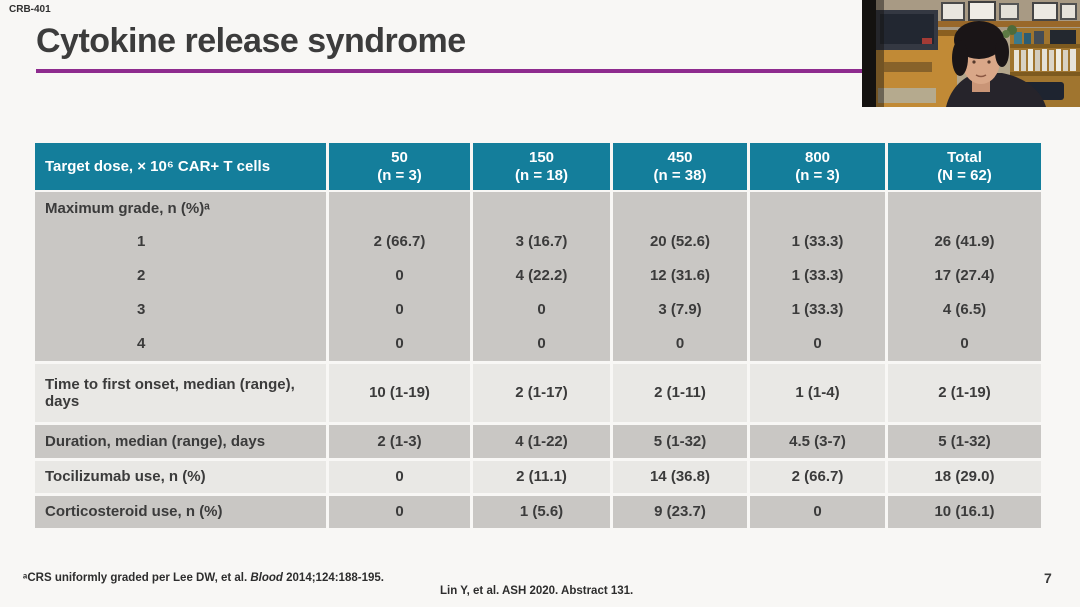  Describe the element at coordinates (964, 477) in the screenshot. I see `table-cell: 18 (29.0)` at that location.